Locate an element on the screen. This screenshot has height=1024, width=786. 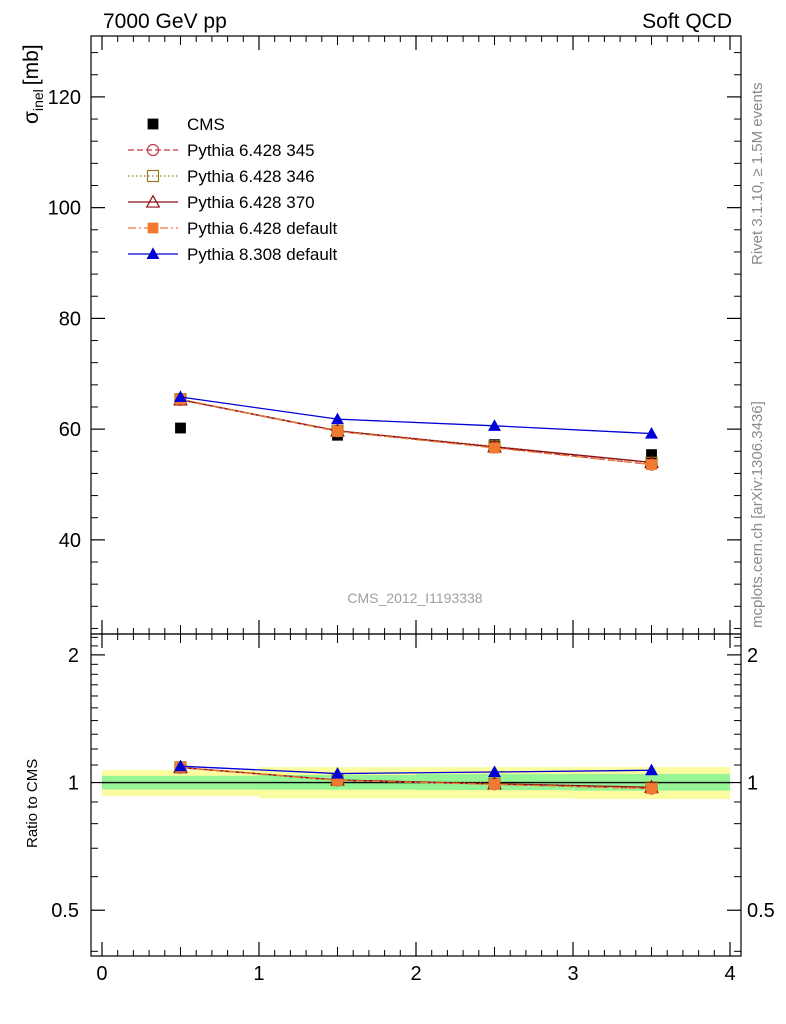
main-series is located at coordinates (416, 430).